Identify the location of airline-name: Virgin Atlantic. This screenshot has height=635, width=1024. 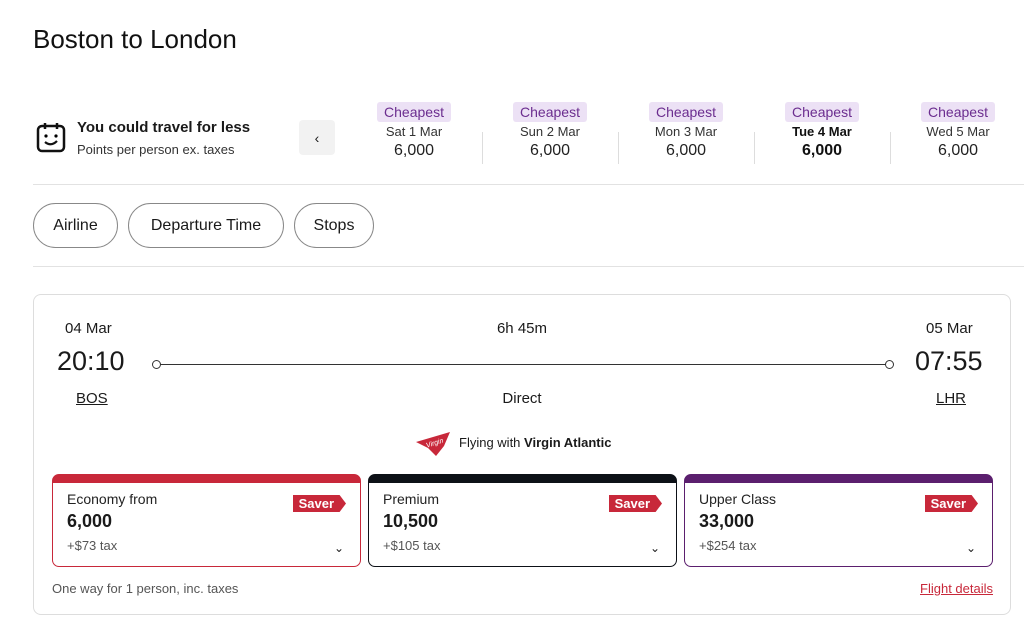
(568, 442).